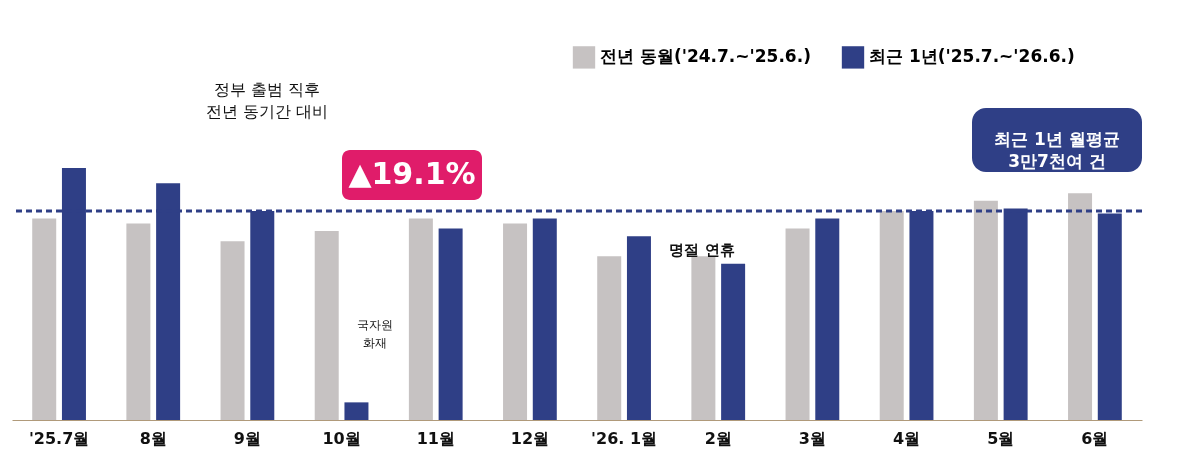 The image size is (1200, 458). I want to click on annotation: 명절 연휴, so click(702, 250).